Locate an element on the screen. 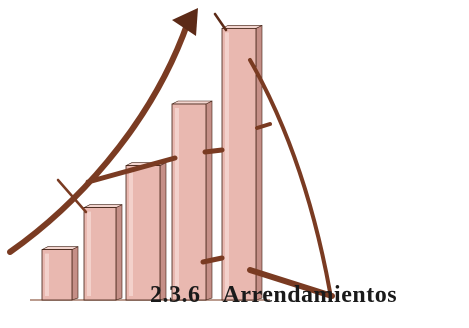  connector-stroke-lower is located at coordinates (212, 260).